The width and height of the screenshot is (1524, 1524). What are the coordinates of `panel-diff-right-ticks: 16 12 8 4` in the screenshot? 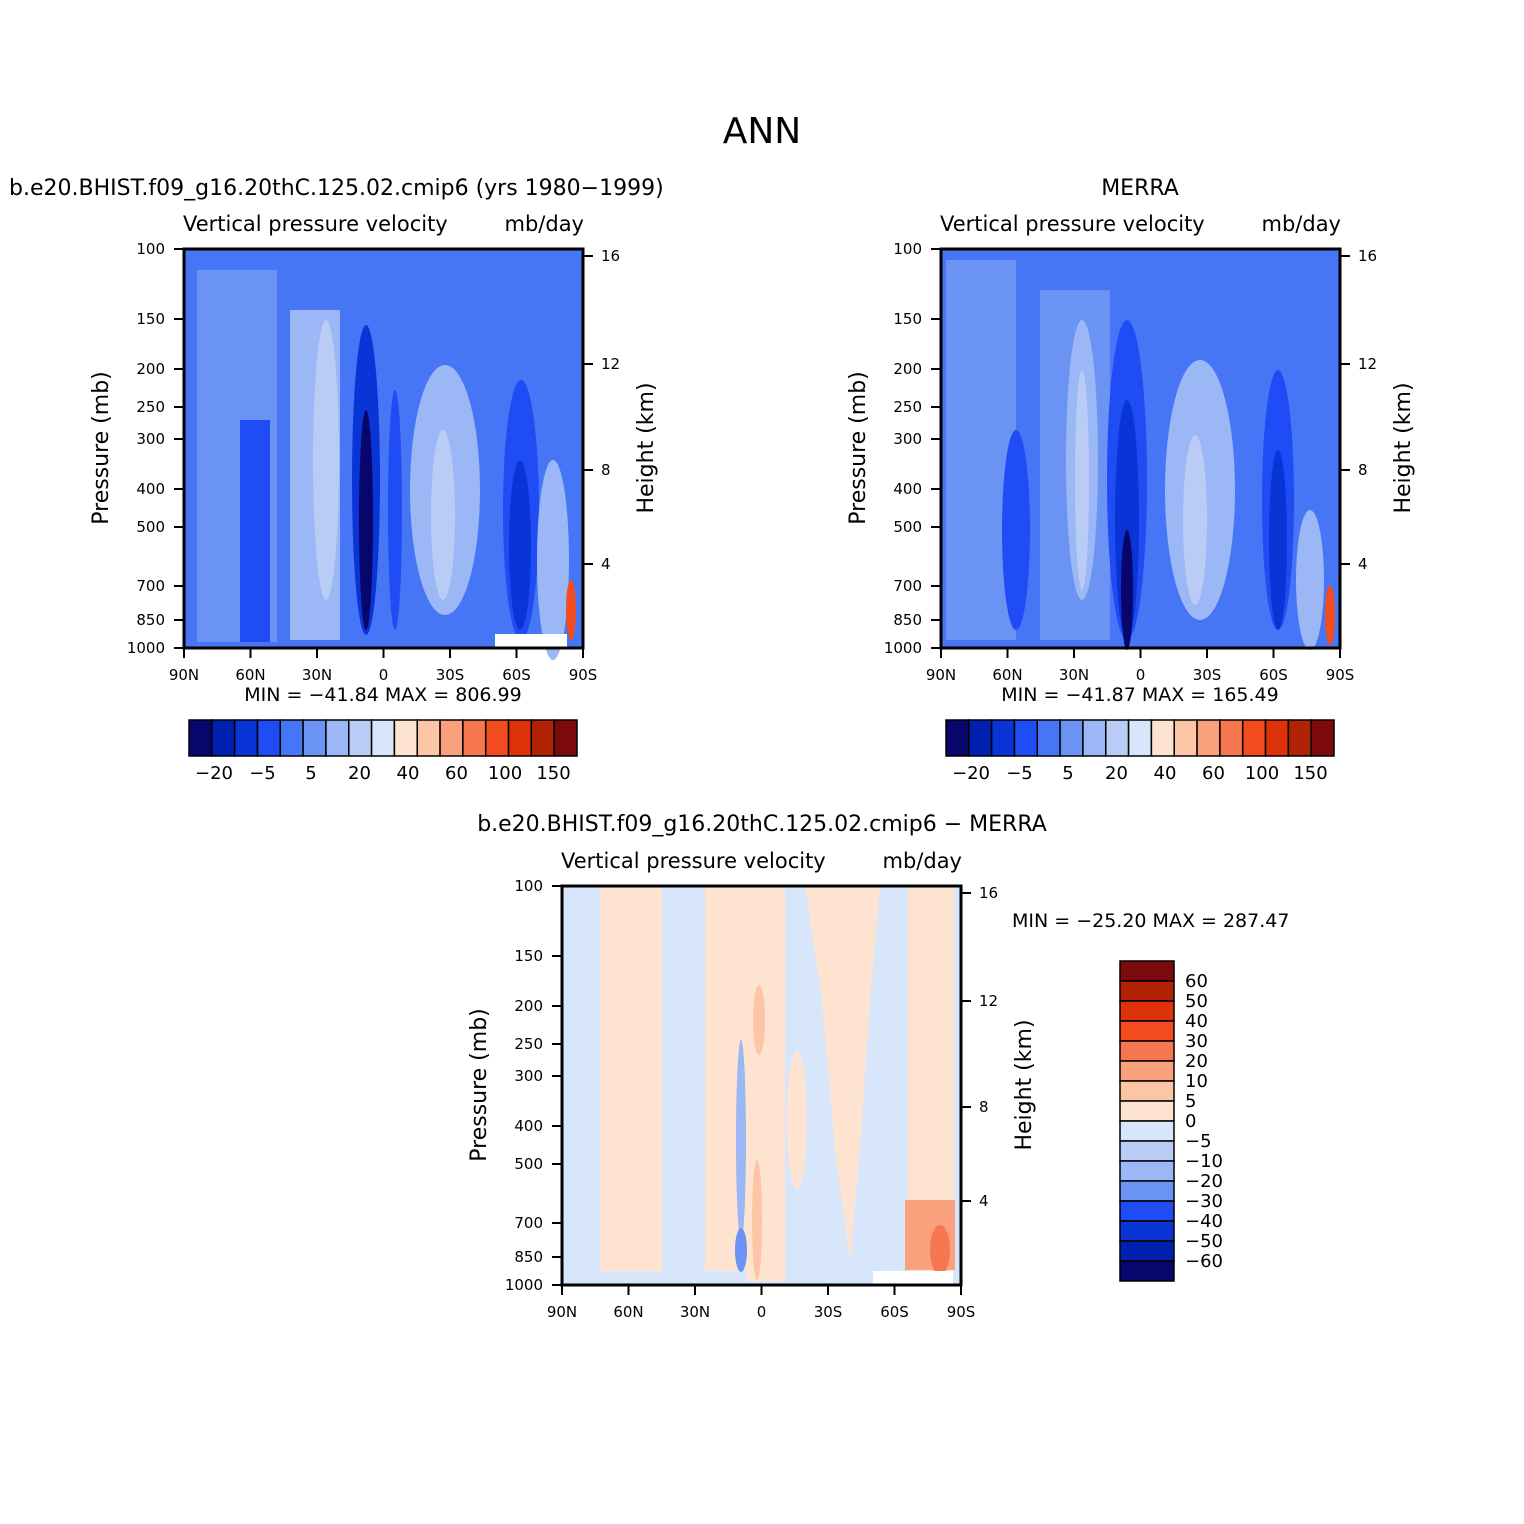 It's located at (979, 1047).